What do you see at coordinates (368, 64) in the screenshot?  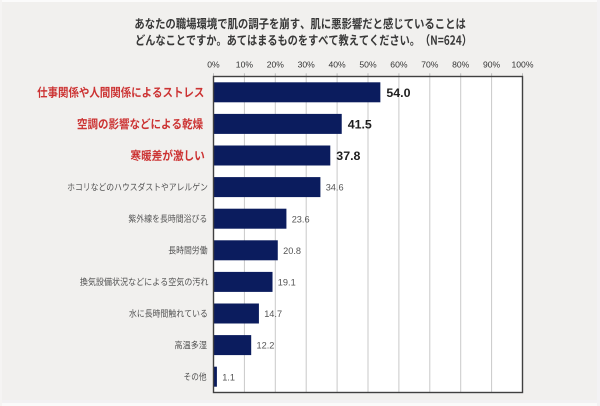 I see `svg-text: 50%` at bounding box center [368, 64].